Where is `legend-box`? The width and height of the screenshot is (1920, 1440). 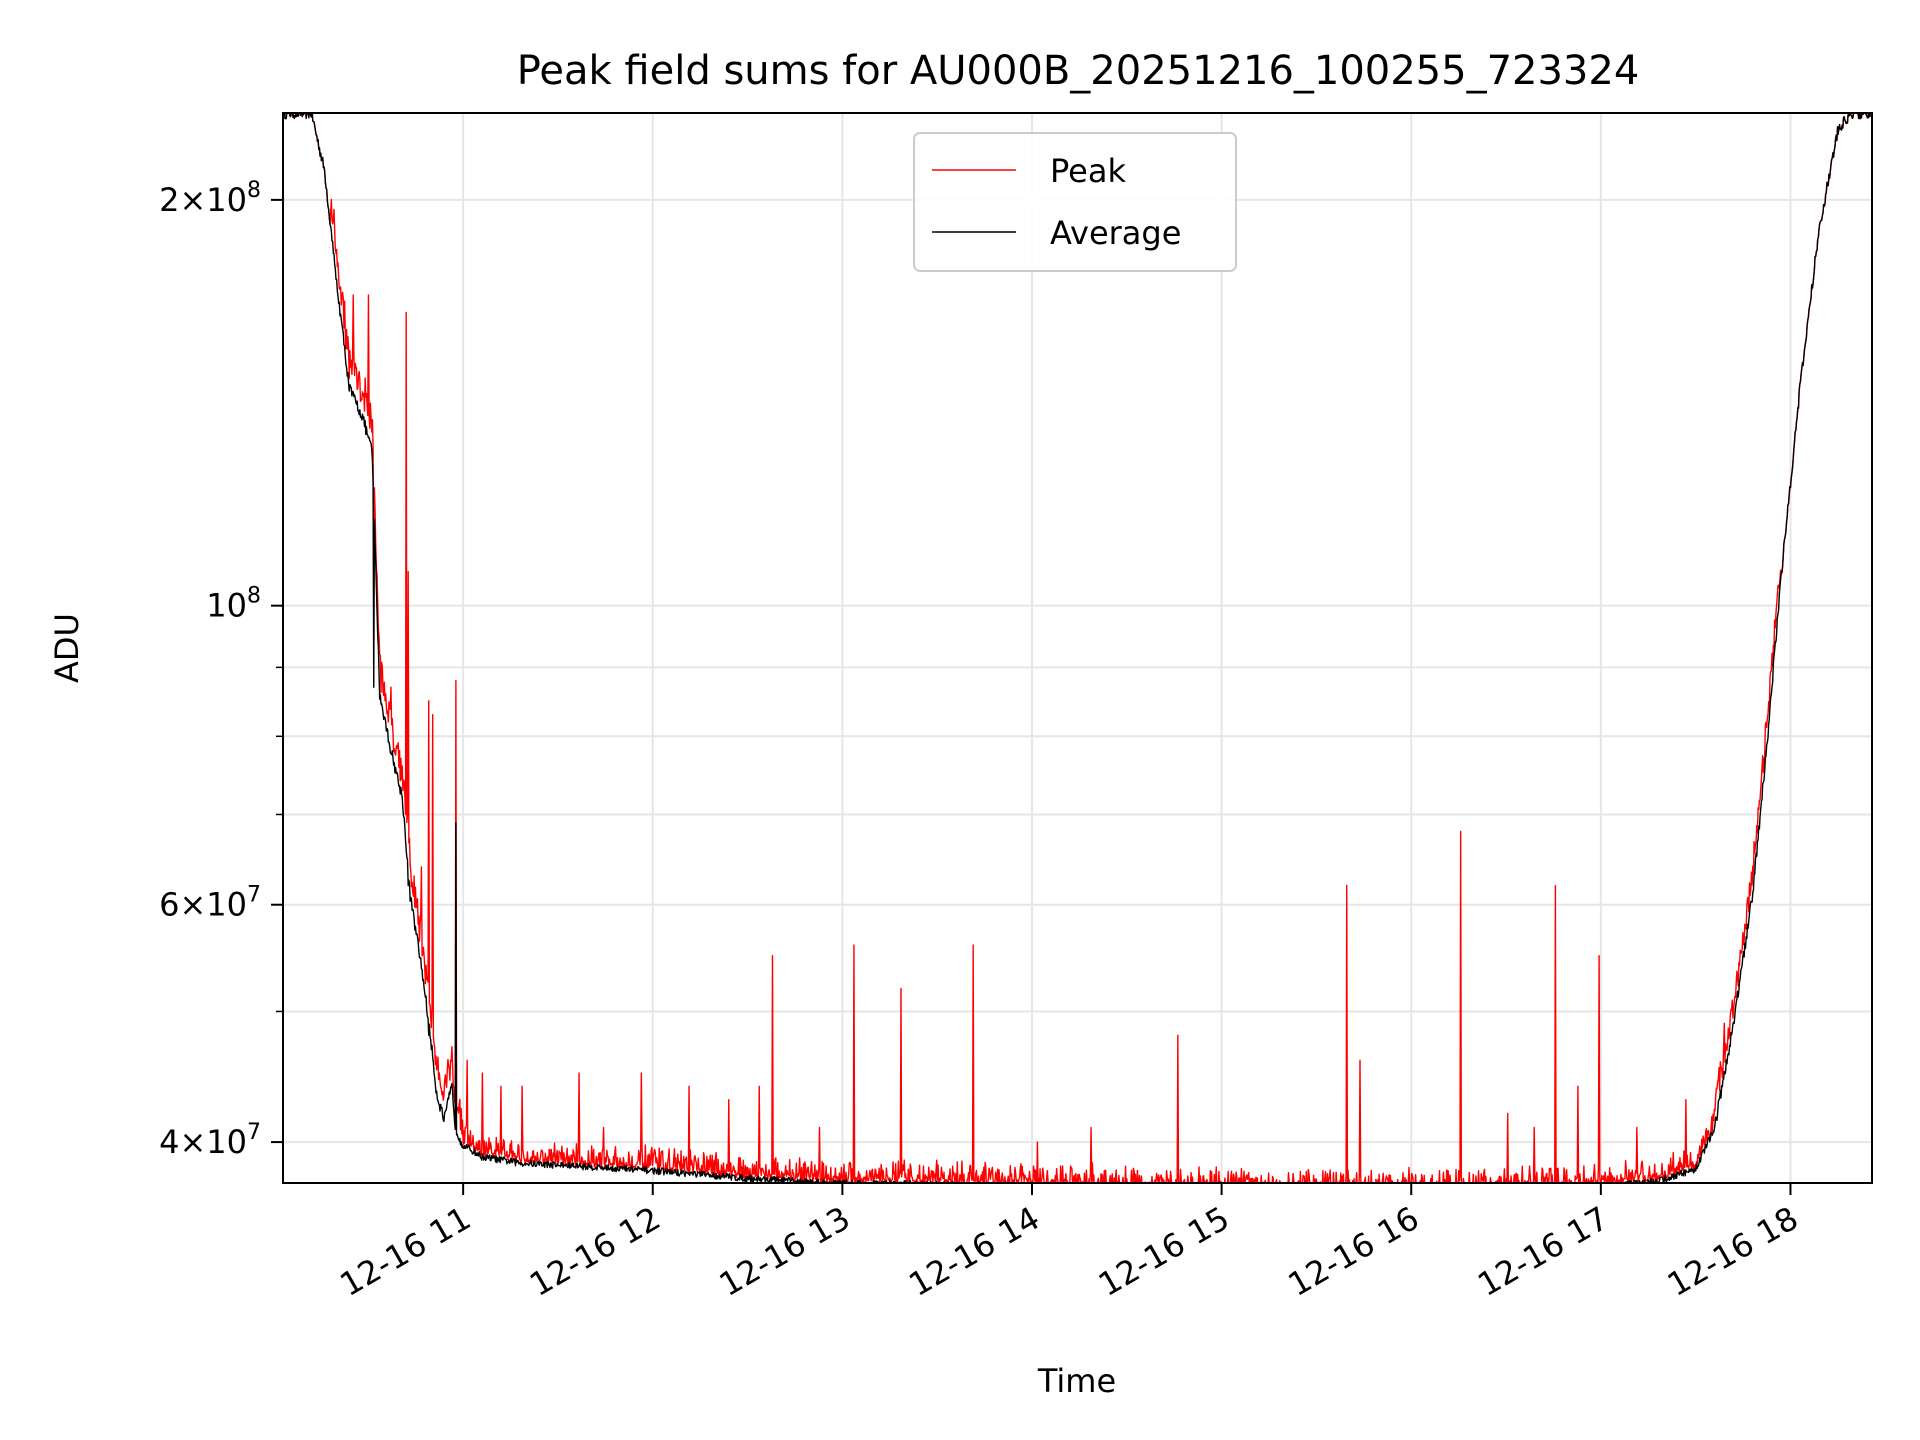 legend-box is located at coordinates (1075, 202).